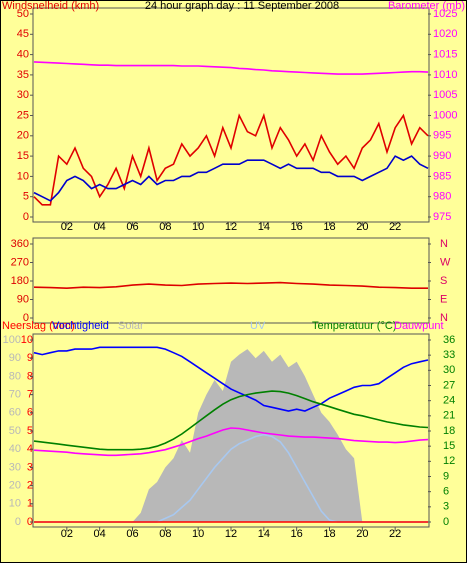  I want to click on legend-entry: Vochtigheid, so click(80, 326).